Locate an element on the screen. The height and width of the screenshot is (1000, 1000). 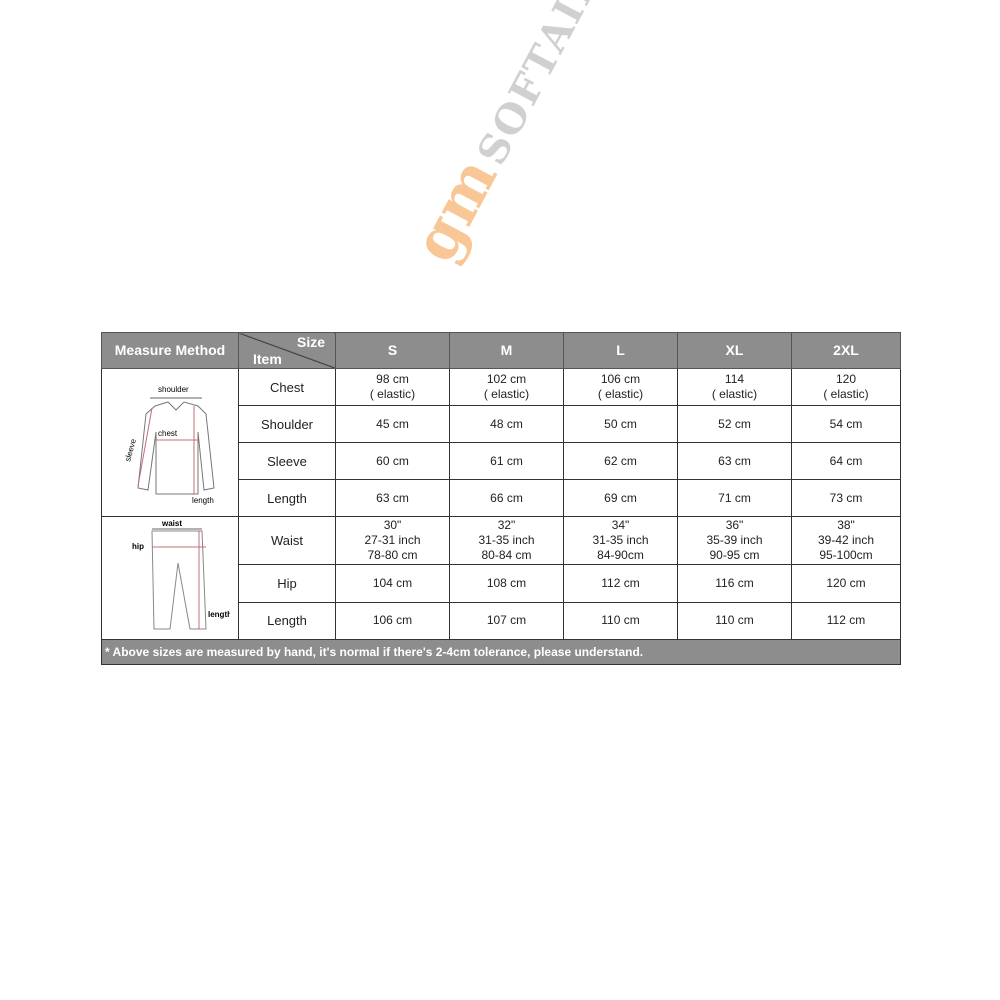
value-line: 38" is located at coordinates (846, 525).